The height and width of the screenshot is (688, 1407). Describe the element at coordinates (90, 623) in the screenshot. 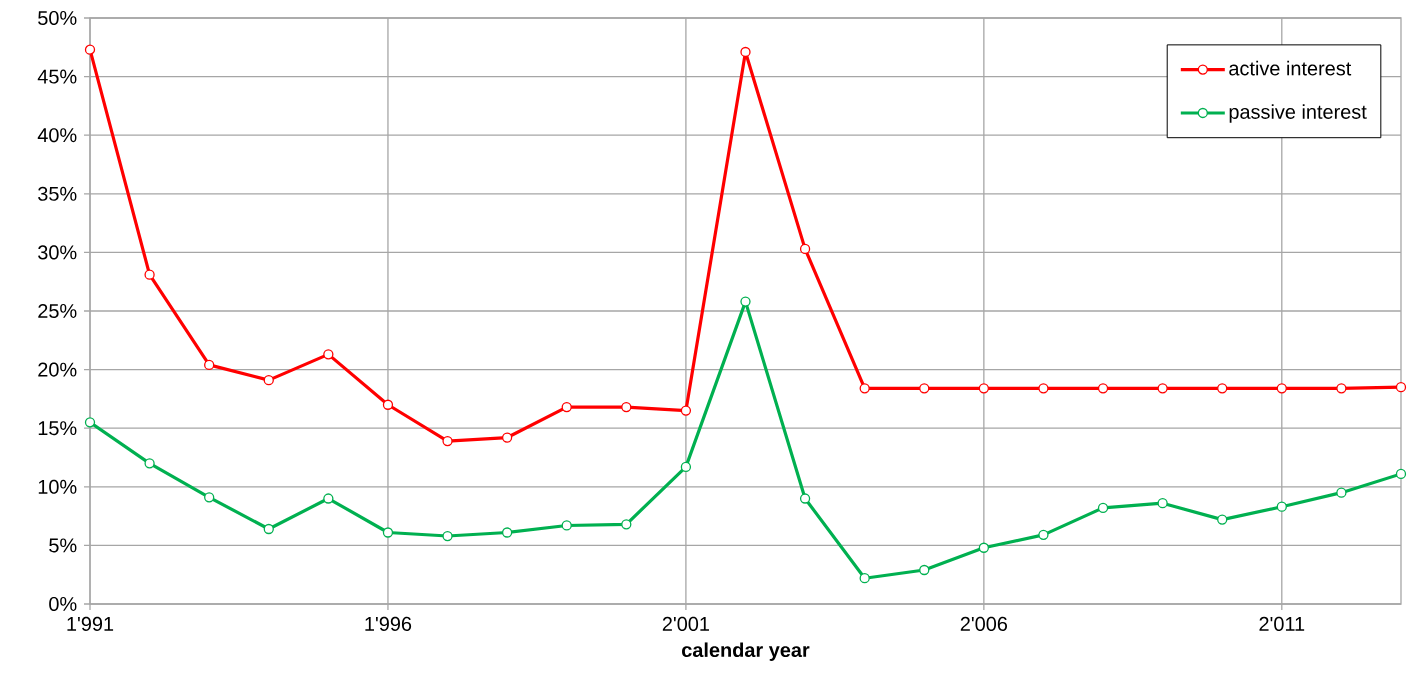

I see `x-tick-label: 1'991` at that location.